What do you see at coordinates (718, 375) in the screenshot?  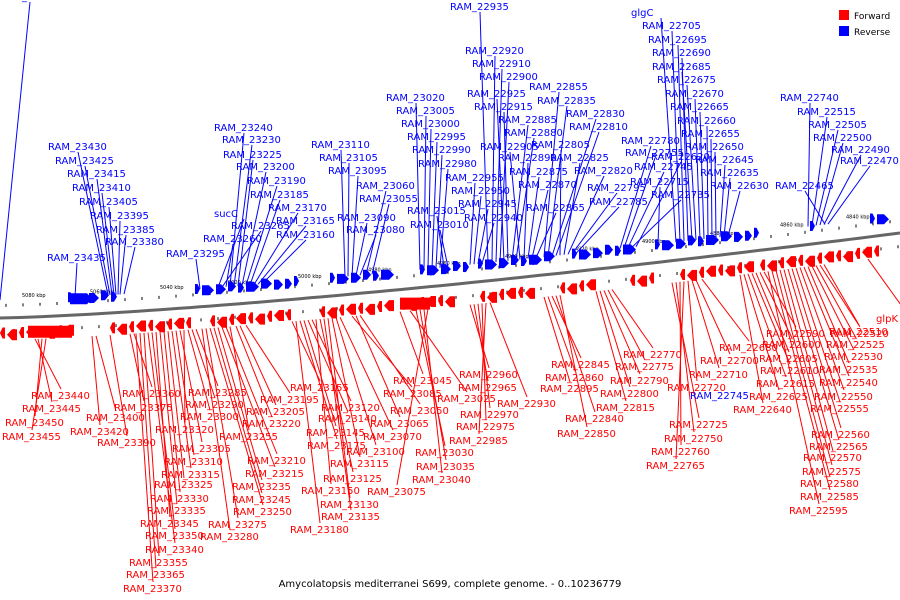 I see `forward-gene-label: RAM_22710` at bounding box center [718, 375].